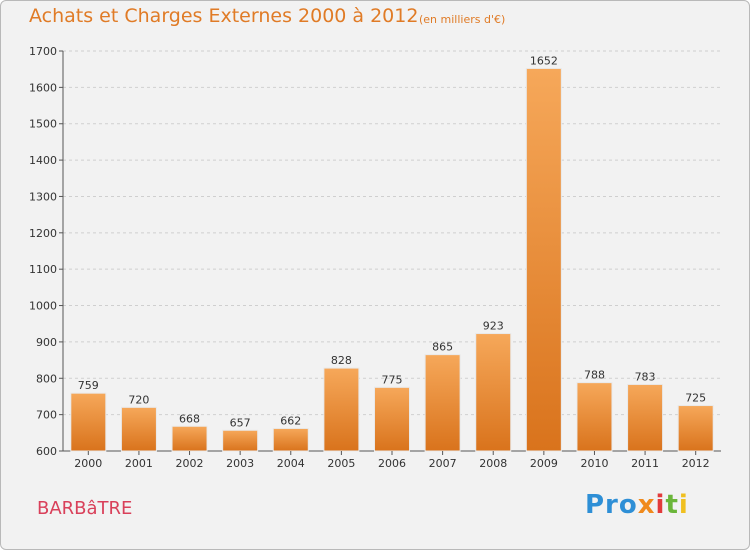 This screenshot has width=750, height=550. I want to click on y-tick-label: 1400, so click(43, 160).